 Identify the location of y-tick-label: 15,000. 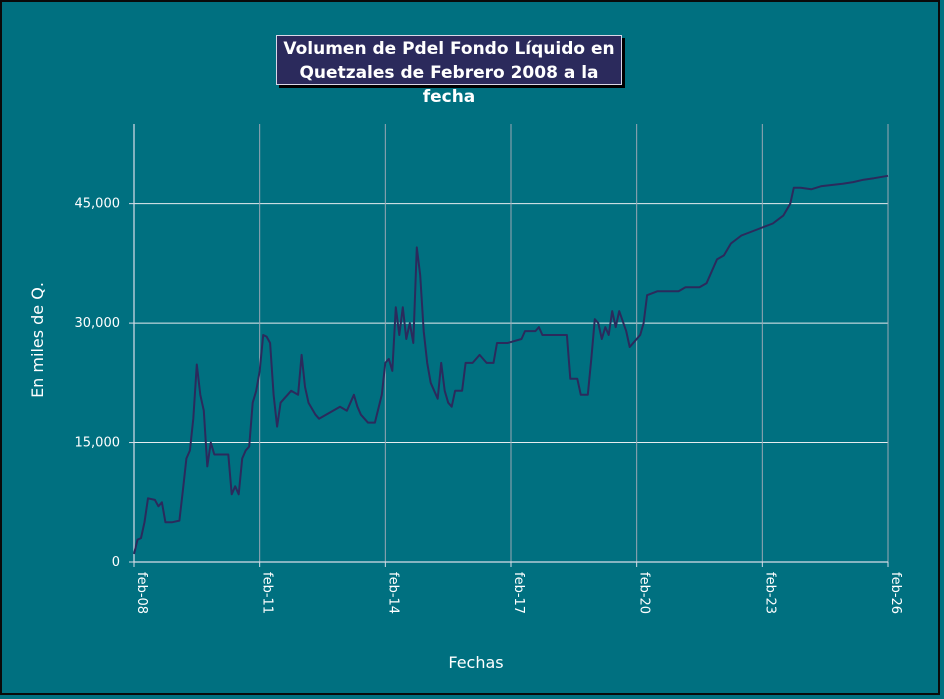
(98, 443).